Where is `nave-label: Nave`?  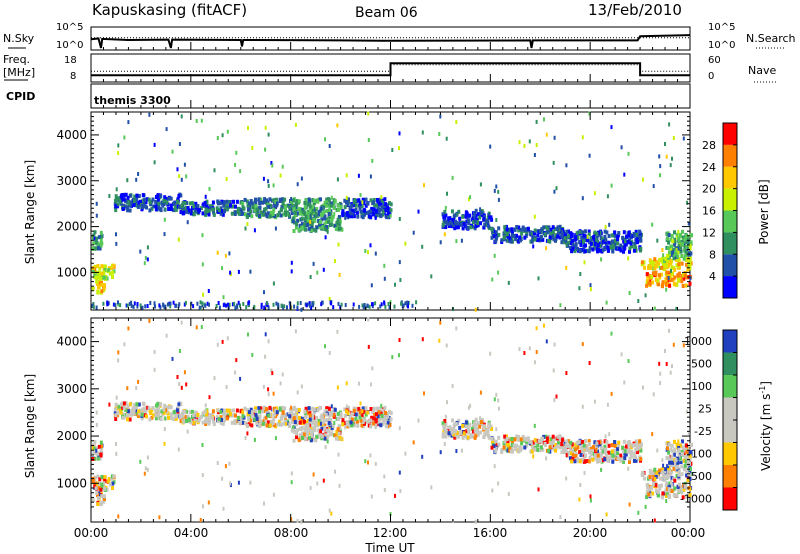 nave-label: Nave is located at coordinates (762, 70).